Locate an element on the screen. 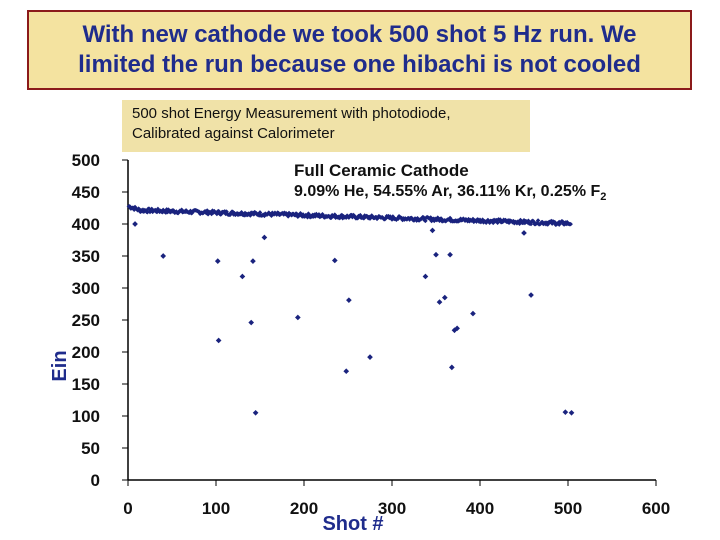  x-tick-label: 100 is located at coordinates (216, 508).